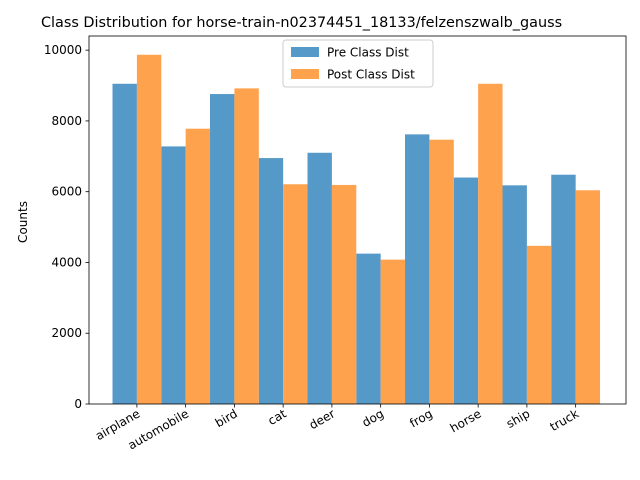 This screenshot has height=480, width=640. I want to click on bar-cat-pre, so click(271, 281).